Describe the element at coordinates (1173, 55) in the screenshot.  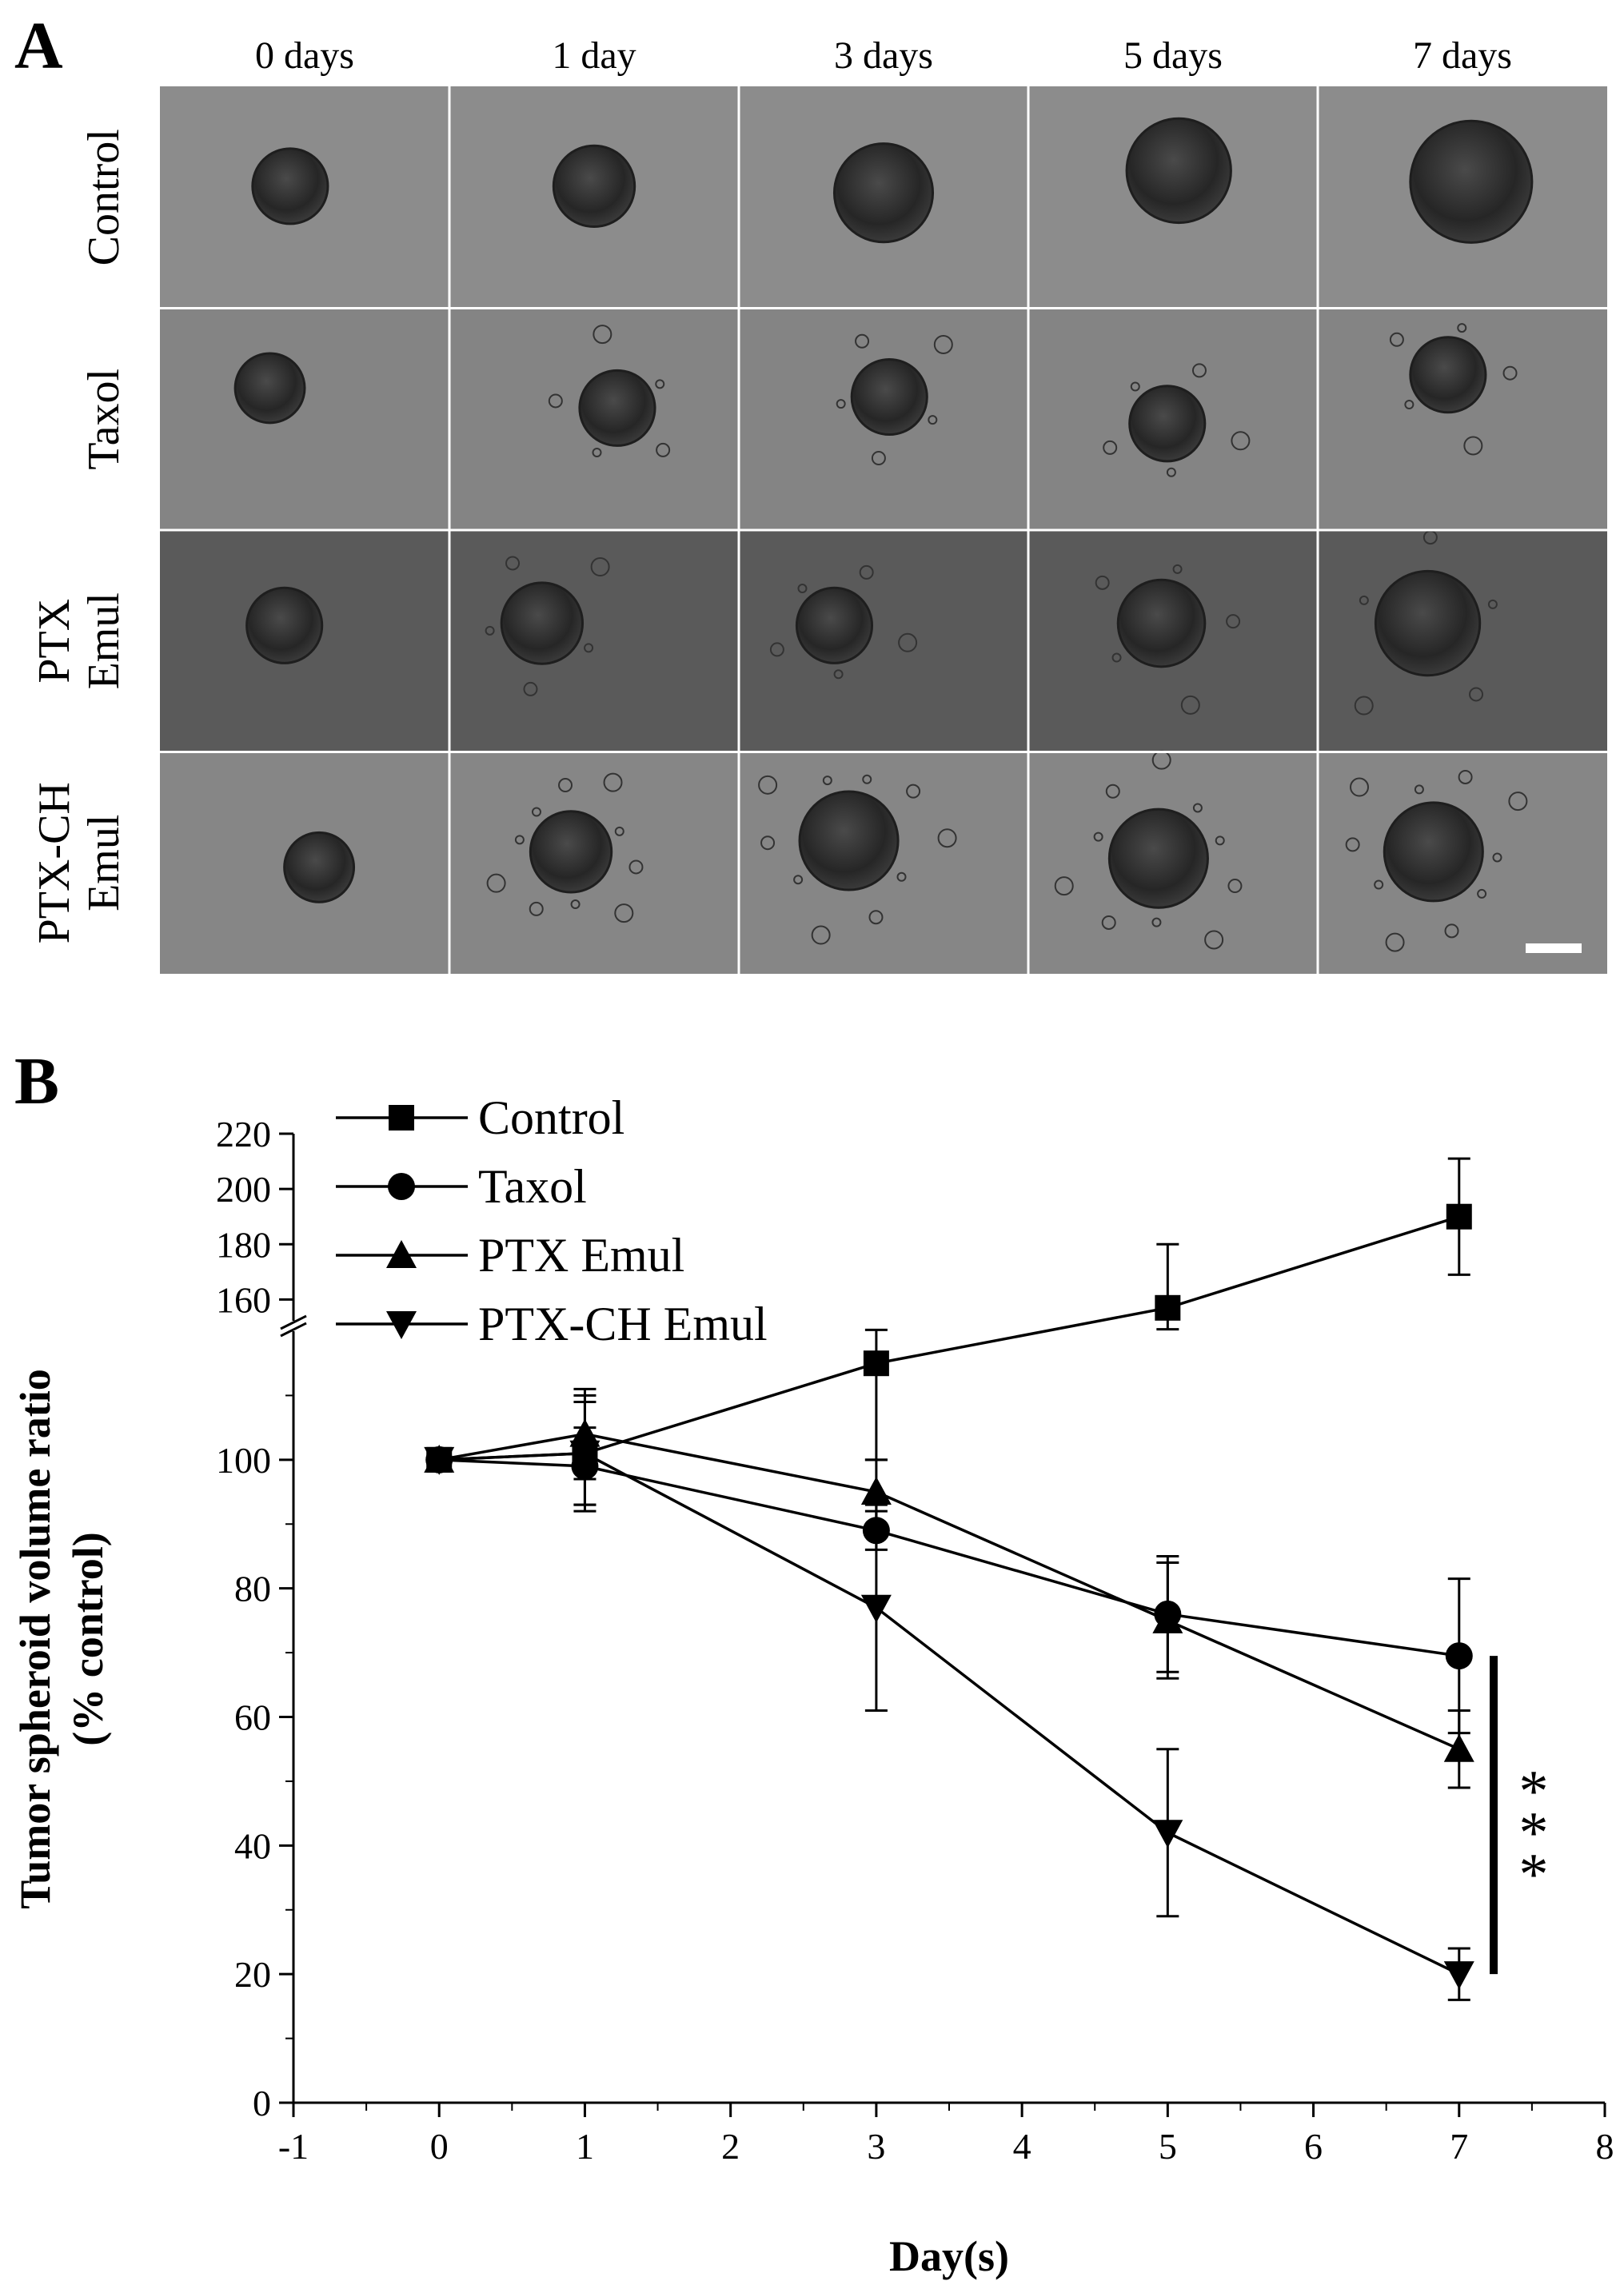
I see `column-label: 5 days` at that location.